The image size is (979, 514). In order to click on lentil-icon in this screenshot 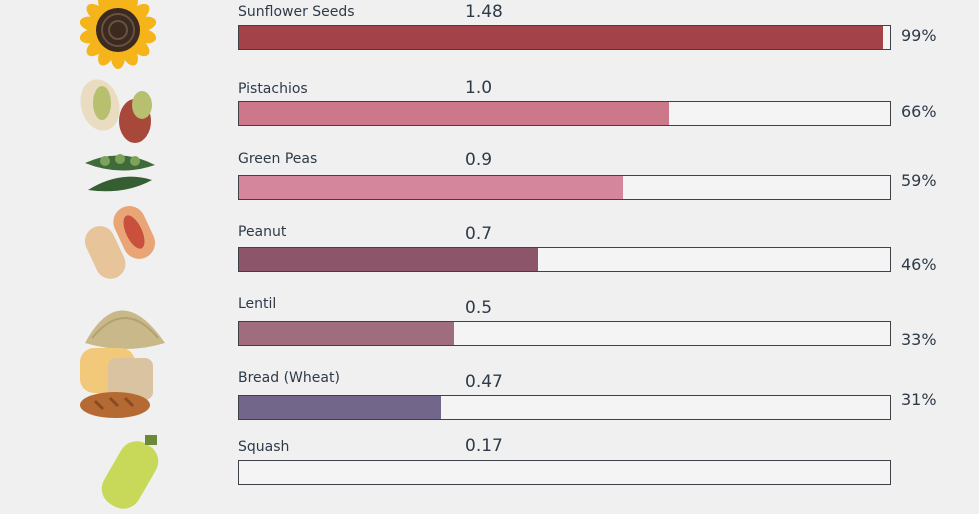, I will do `click(120, 323)`.